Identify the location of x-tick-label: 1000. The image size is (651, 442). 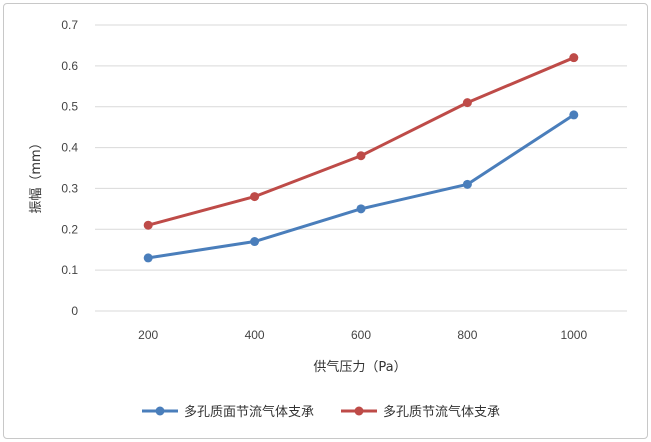
(573, 335).